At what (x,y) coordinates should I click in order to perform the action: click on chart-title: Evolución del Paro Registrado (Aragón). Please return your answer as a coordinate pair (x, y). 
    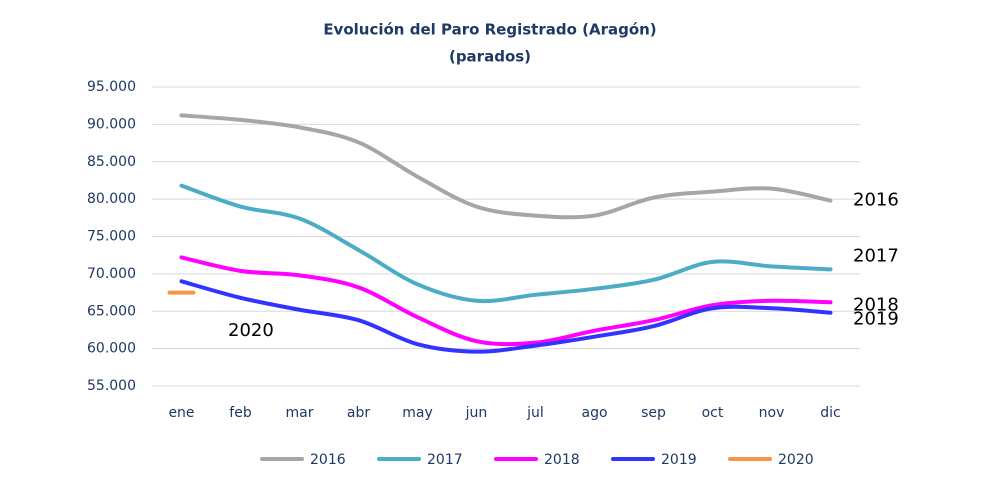
    Looking at the image, I should click on (489, 30).